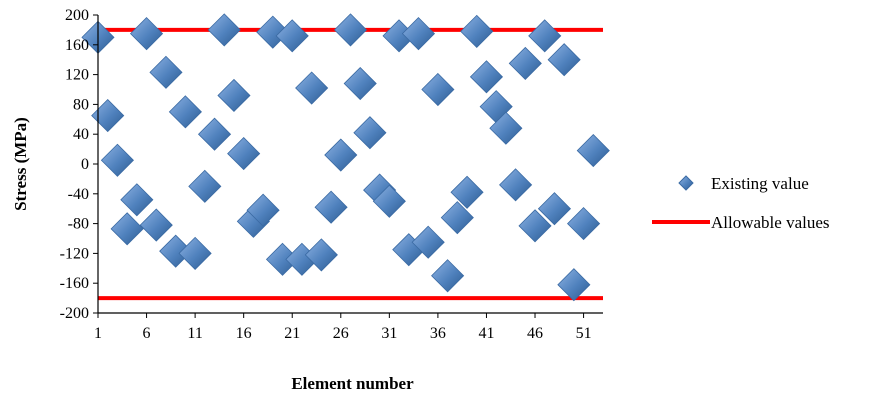  What do you see at coordinates (770, 222) in the screenshot?
I see `legend-label-allowable: Allowable values` at bounding box center [770, 222].